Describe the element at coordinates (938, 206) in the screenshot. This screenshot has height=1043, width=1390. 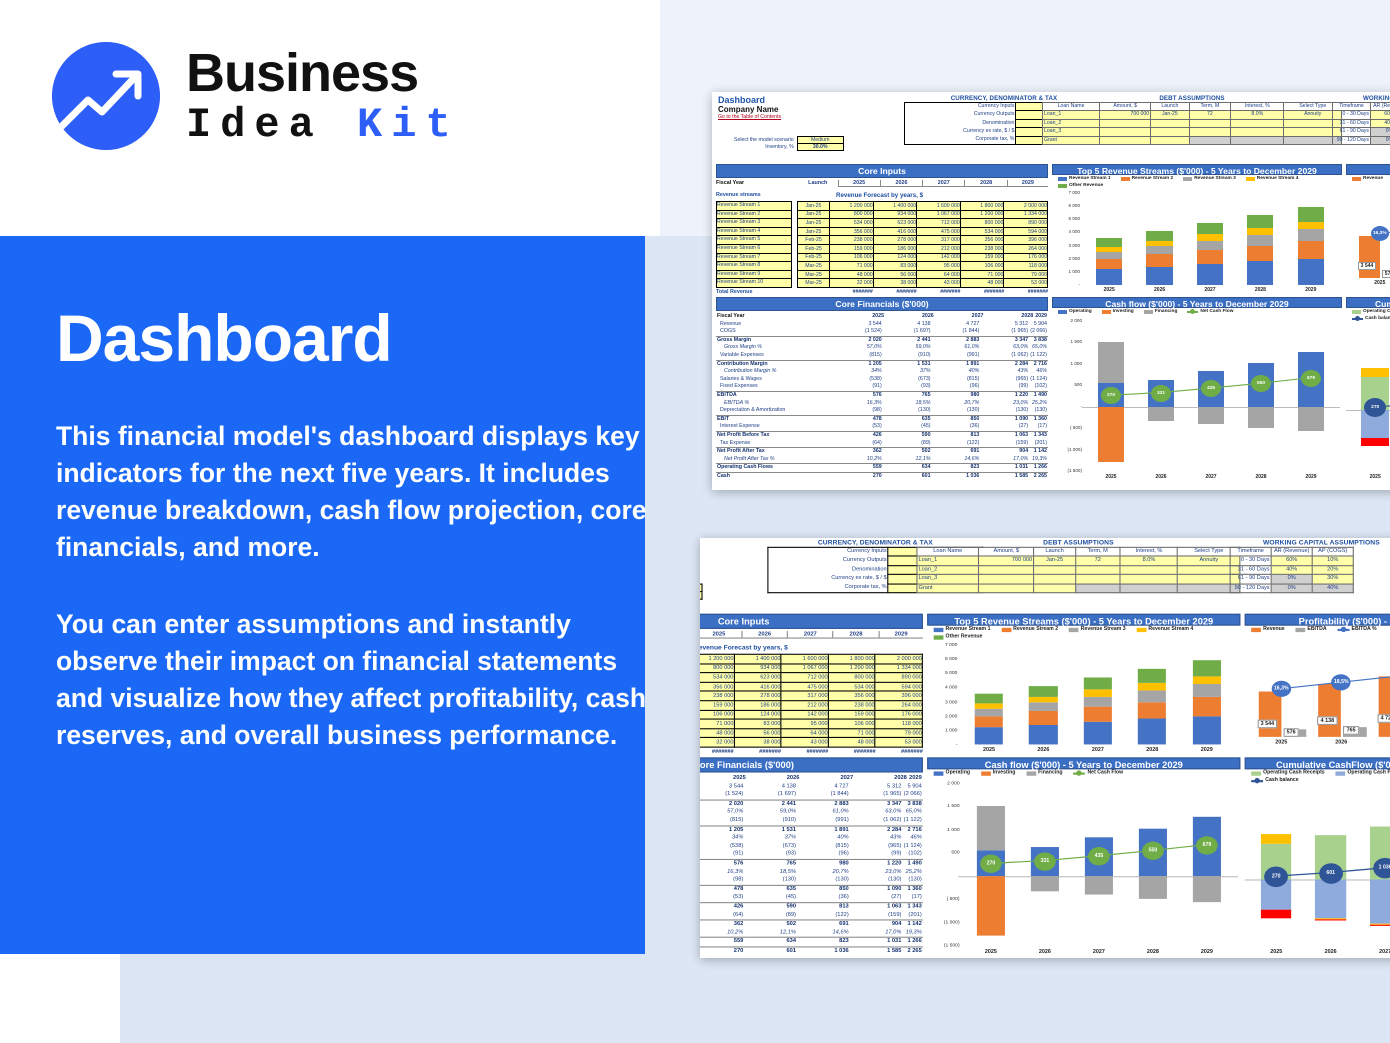
I see `stream-value: 1 600 000` at that location.